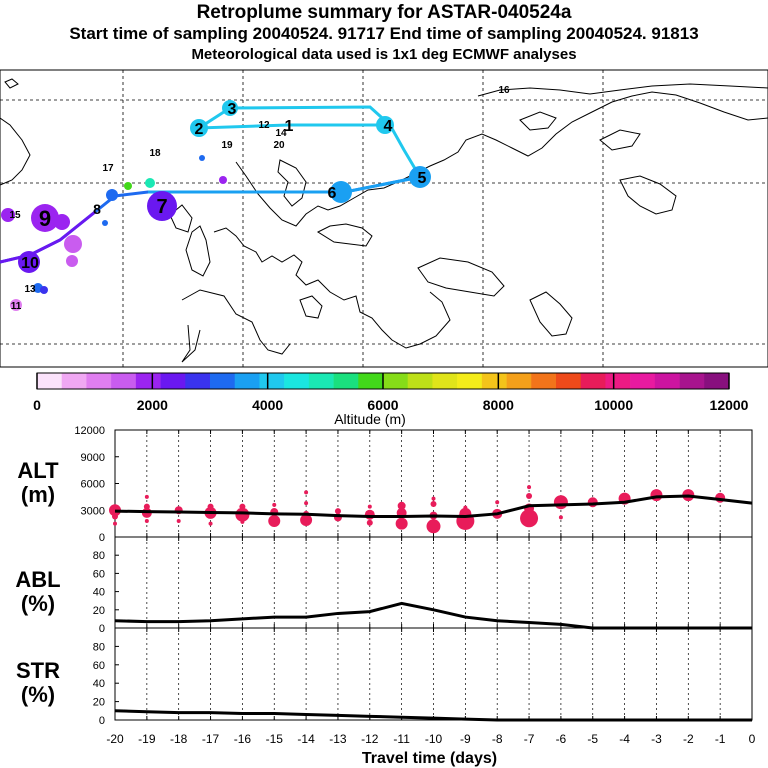  What do you see at coordinates (429, 758) in the screenshot?
I see `x-axis-label: Travel time (days)` at bounding box center [429, 758].